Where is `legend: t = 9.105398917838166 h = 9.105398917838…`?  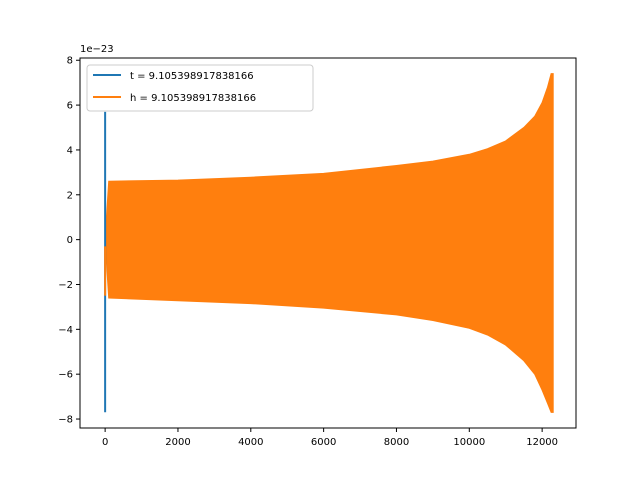
legend: t = 9.105398917838166 h = 9.105398917838… is located at coordinates (200, 88).